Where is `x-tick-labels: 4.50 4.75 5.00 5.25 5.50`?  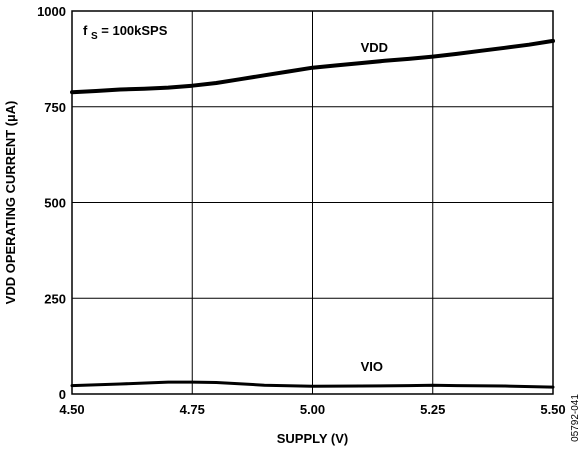 x-tick-labels: 4.50 4.75 5.00 5.25 5.50 is located at coordinates (312, 409).